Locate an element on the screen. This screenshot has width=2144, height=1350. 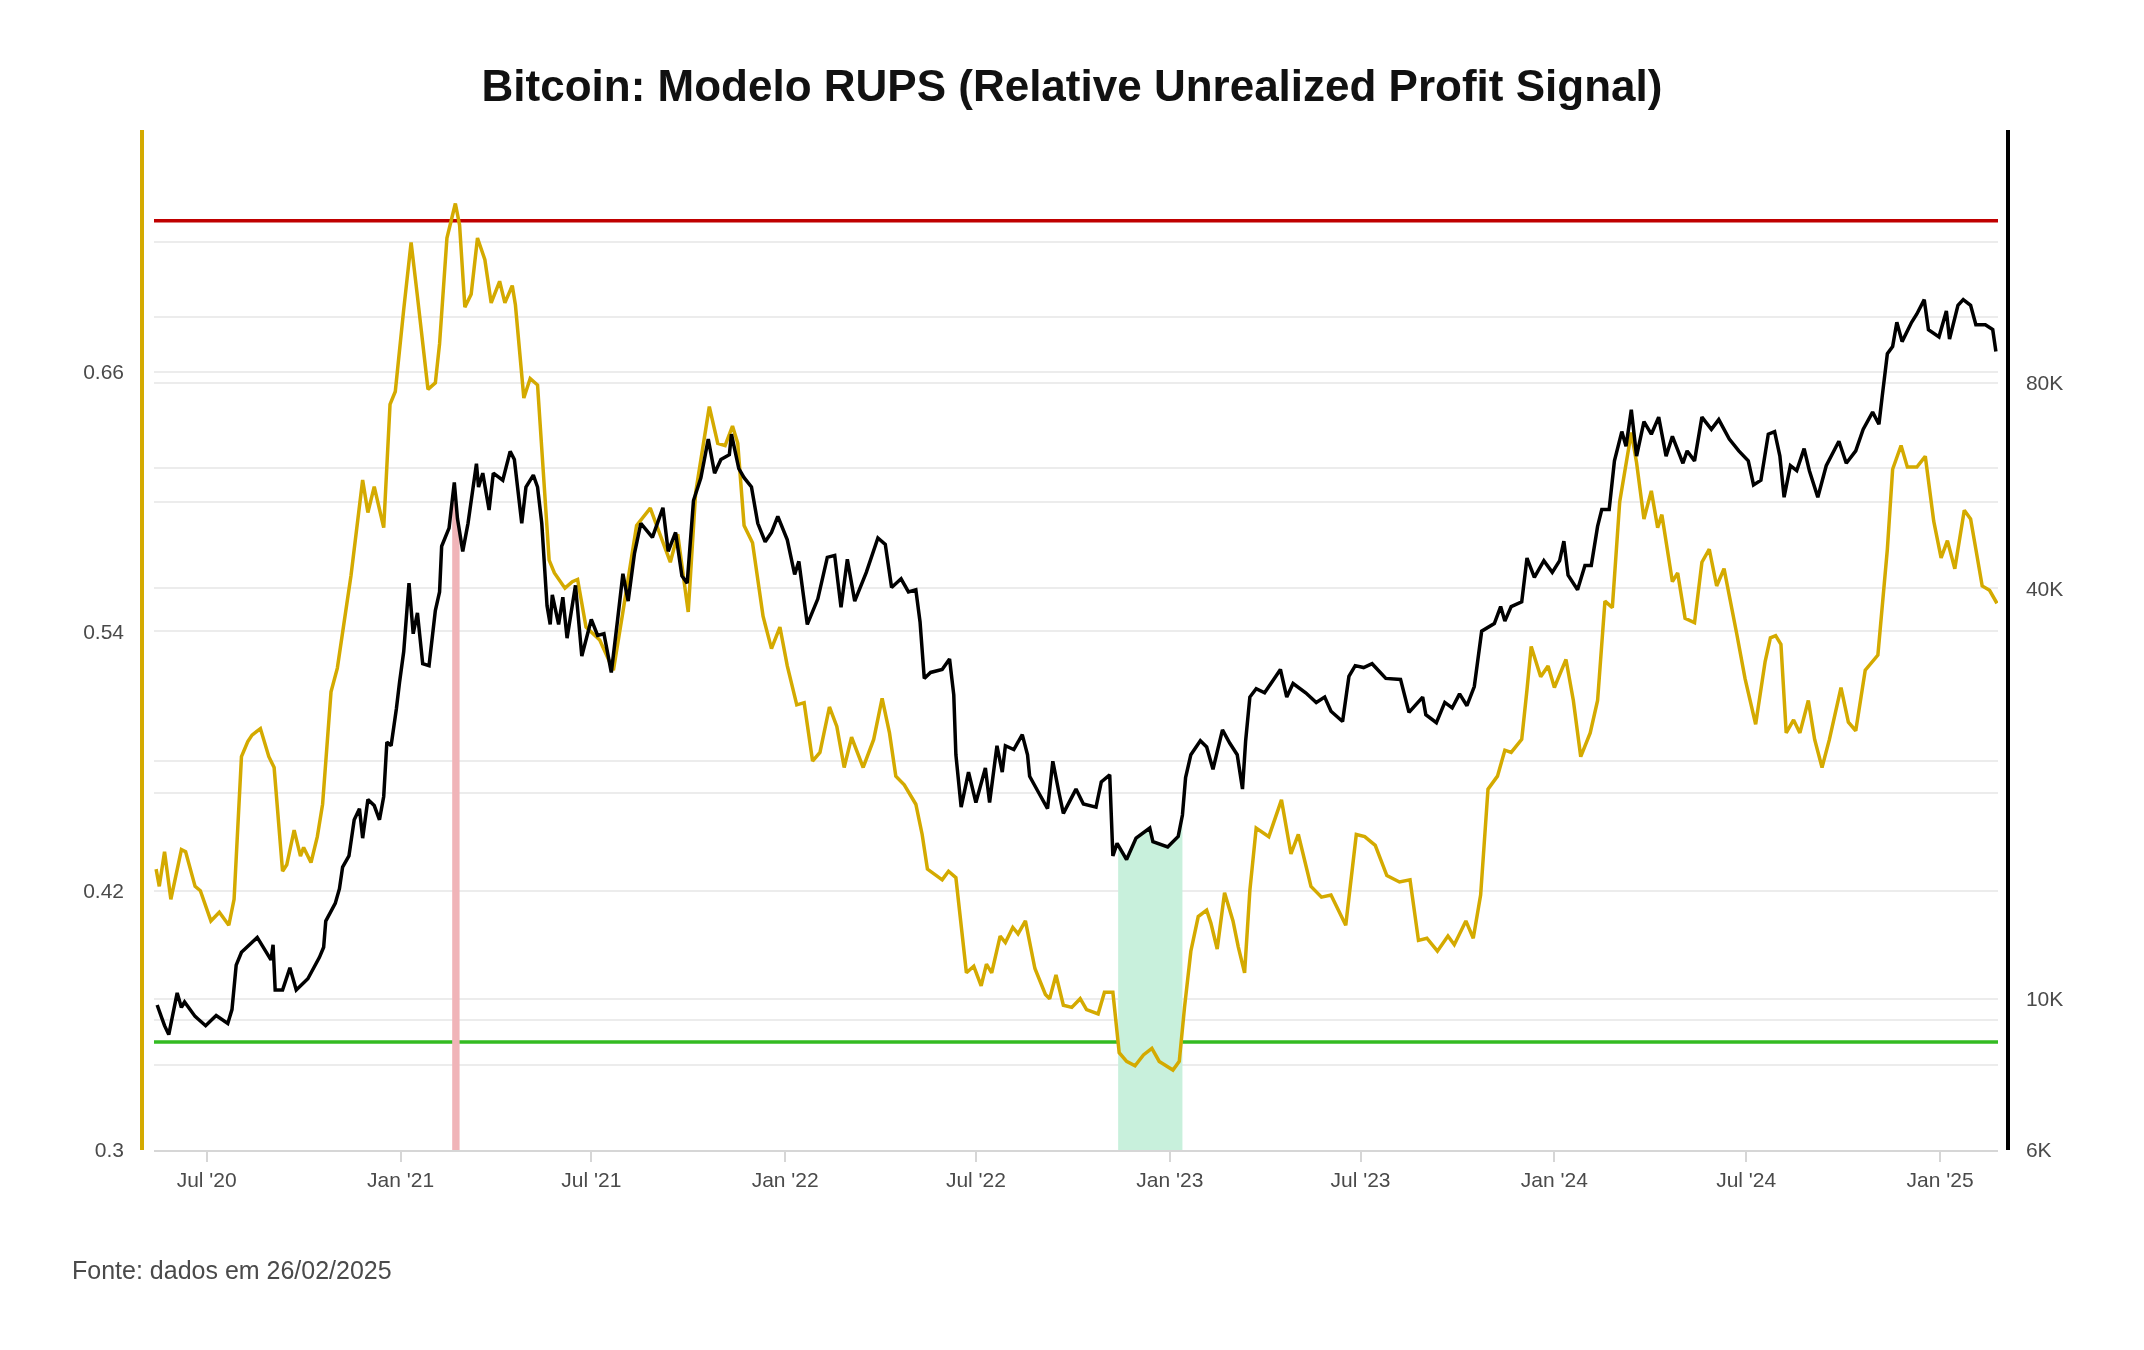
x-tick-label: Jan '22 is located at coordinates (785, 1180).